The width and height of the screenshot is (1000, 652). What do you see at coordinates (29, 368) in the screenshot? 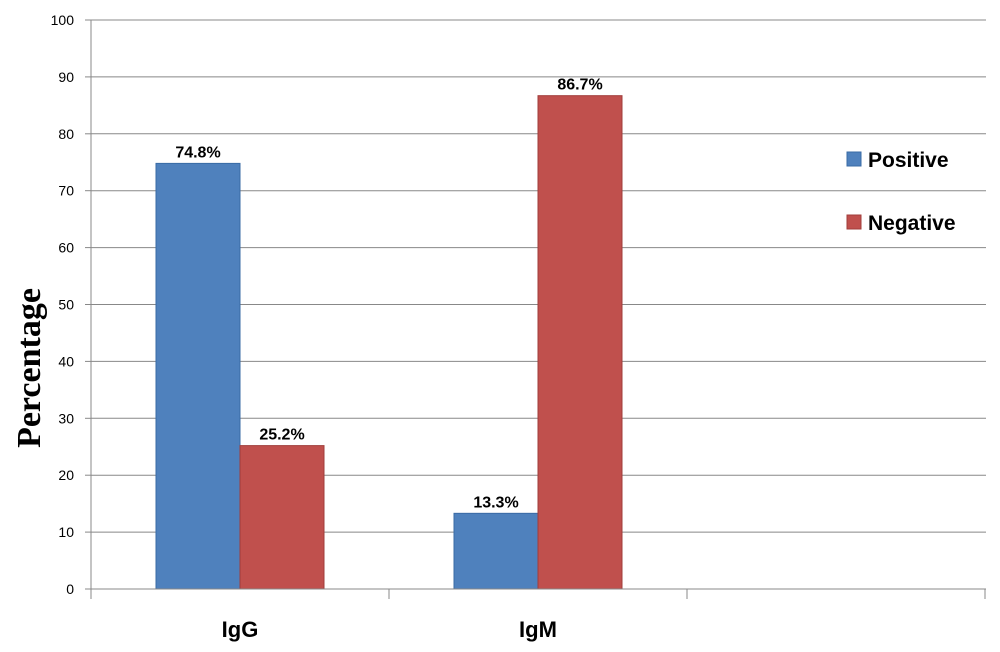
I see `y-axis-title: Percentage` at bounding box center [29, 368].